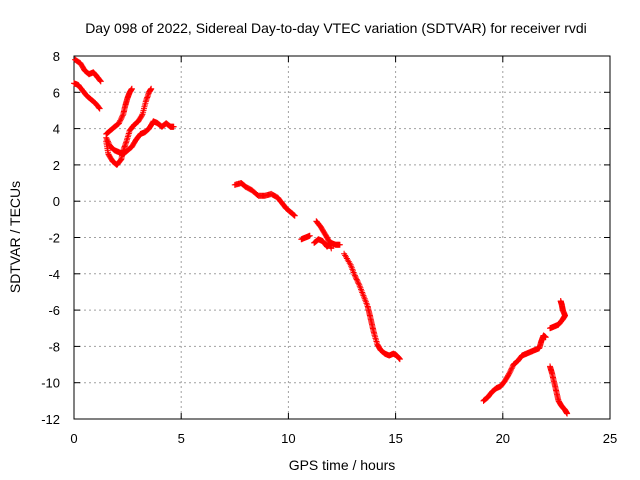 The image size is (640, 480). What do you see at coordinates (140, 137) in the screenshot?
I see `series-arc-2a` at bounding box center [140, 137].